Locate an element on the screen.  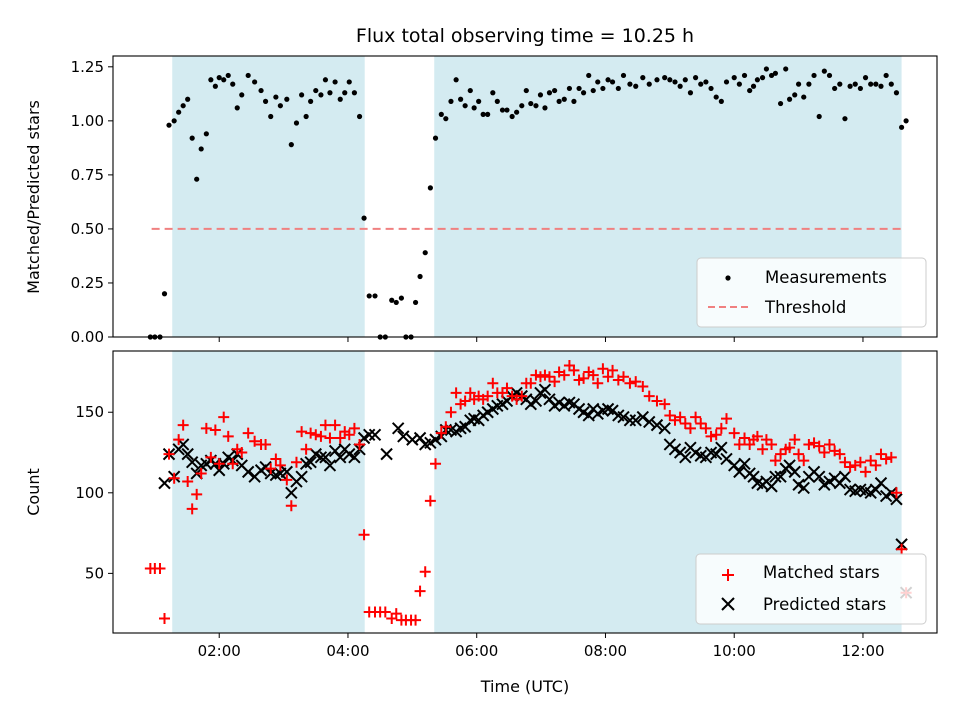
y-tick-label: 0.75 is located at coordinates (87, 175).